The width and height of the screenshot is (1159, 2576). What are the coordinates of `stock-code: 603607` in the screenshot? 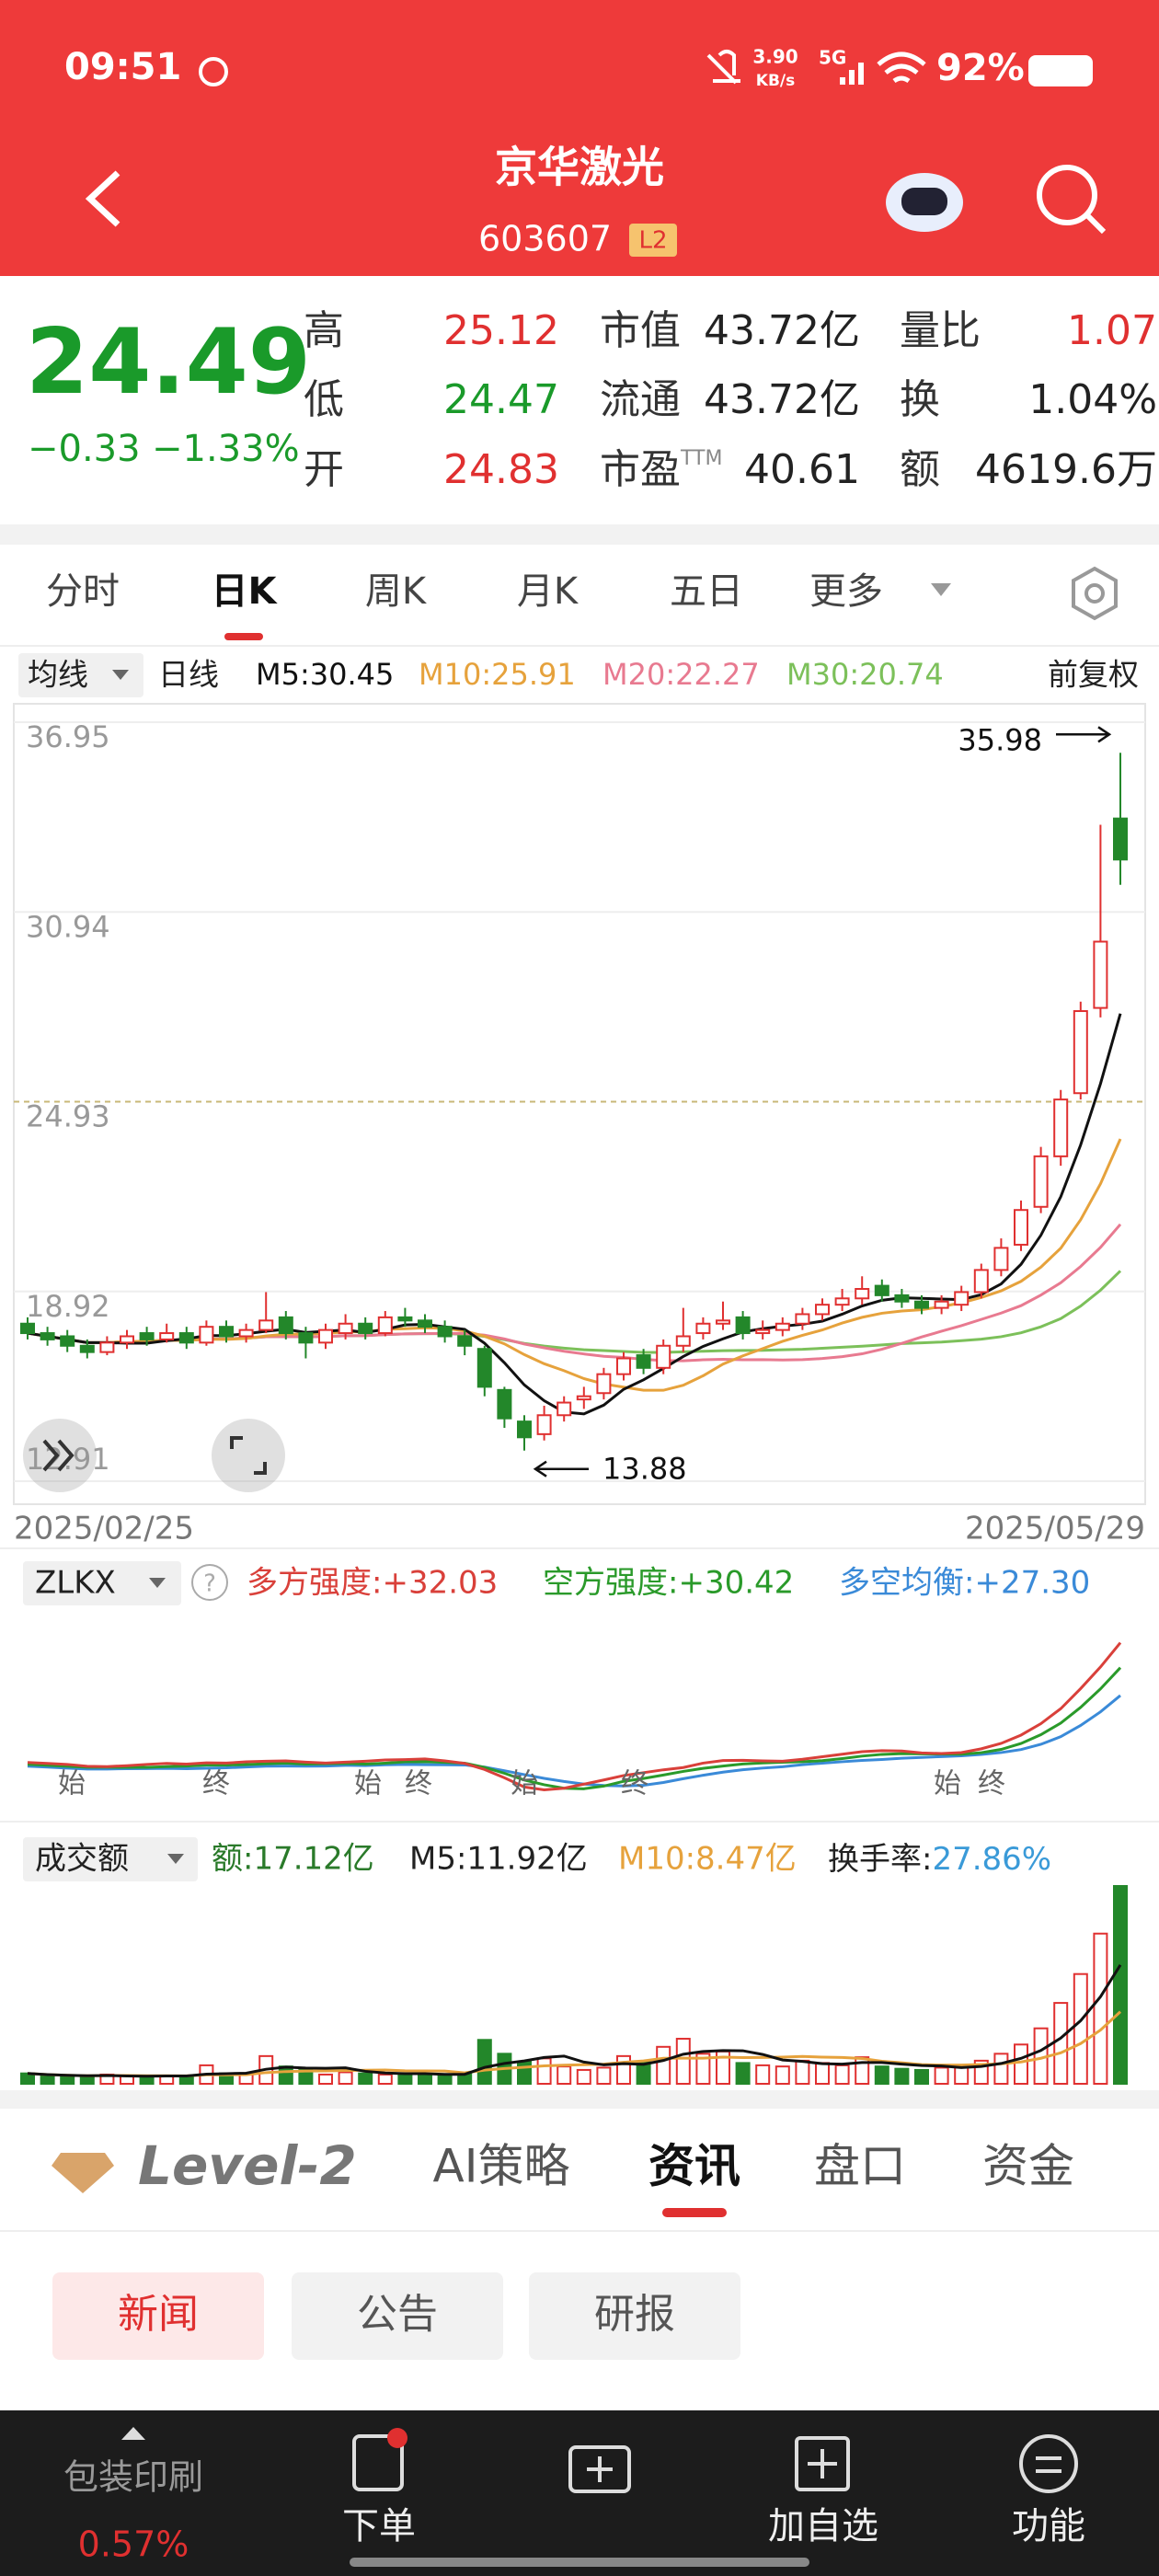 It's located at (545, 239).